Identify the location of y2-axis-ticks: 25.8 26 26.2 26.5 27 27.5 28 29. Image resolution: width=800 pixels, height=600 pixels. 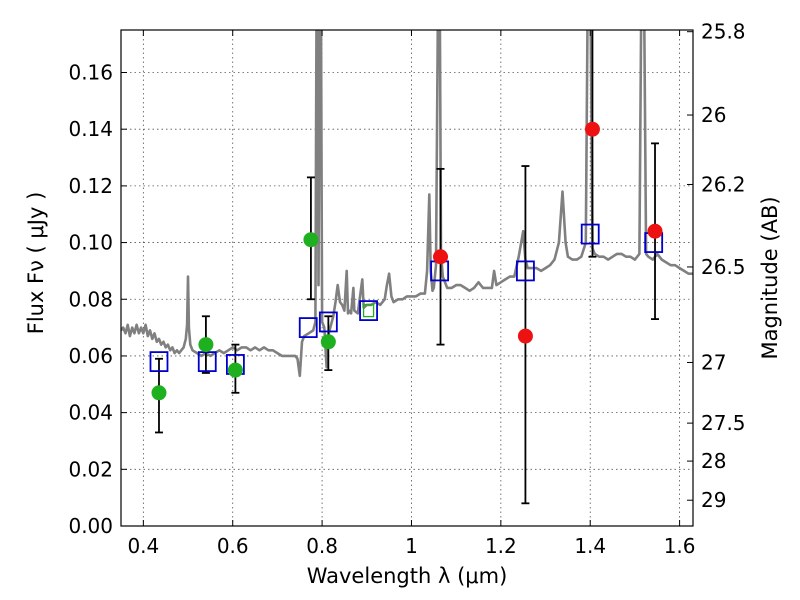
(716, 266).